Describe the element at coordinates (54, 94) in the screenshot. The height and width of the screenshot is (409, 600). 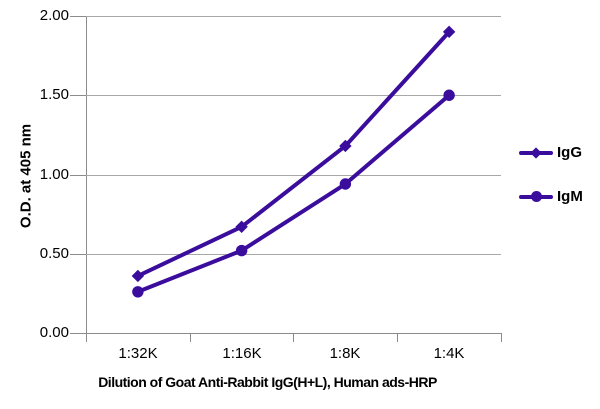
I see `y-tick-label: 1.50` at that location.